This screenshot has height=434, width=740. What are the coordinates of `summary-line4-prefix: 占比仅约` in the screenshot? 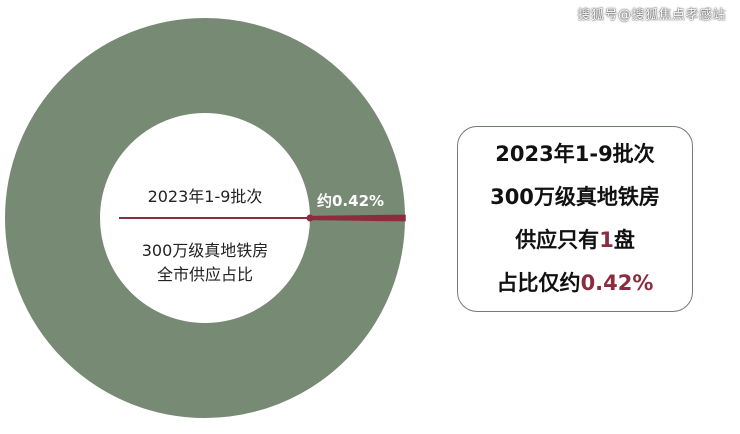 It's located at (538, 283).